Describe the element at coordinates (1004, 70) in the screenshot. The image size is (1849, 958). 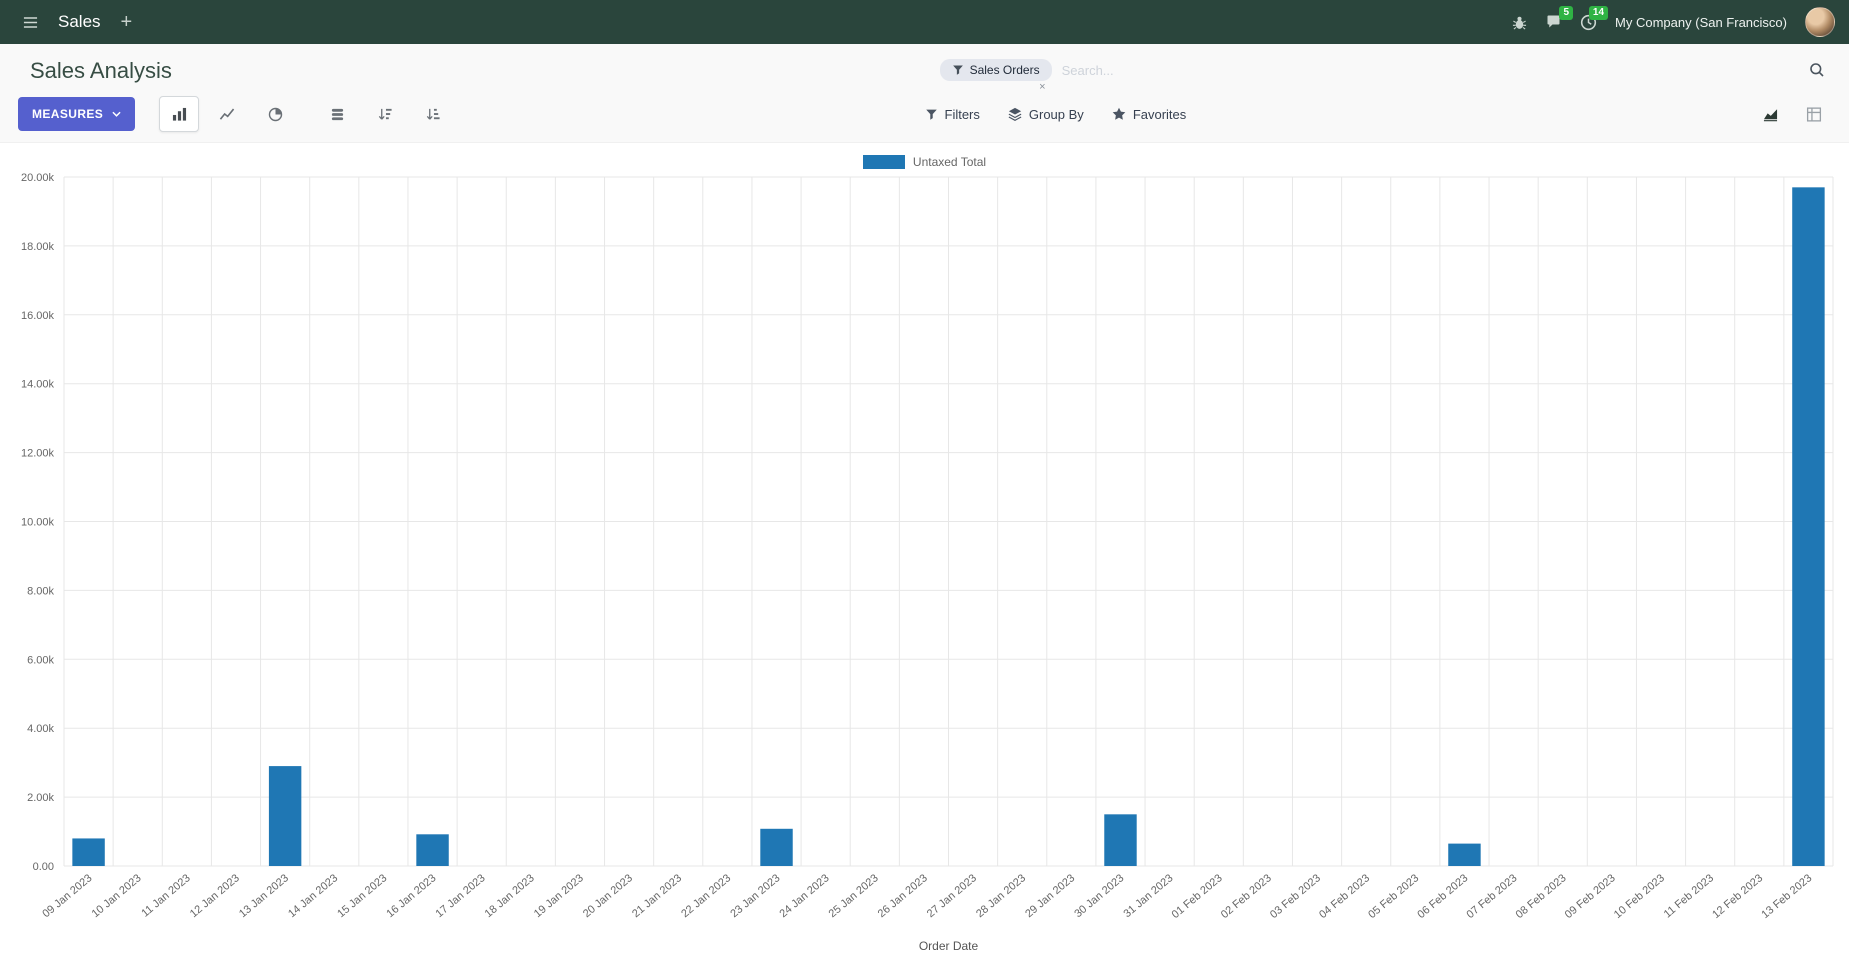
I see `search-facet-label: Sales Orders` at that location.